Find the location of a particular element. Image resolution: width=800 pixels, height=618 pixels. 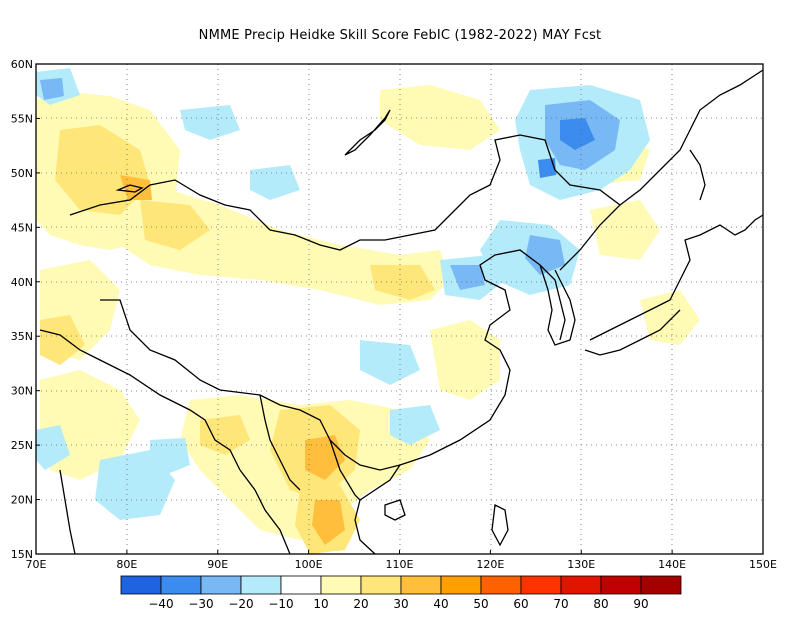

border-india is located at coordinates (140, 400).